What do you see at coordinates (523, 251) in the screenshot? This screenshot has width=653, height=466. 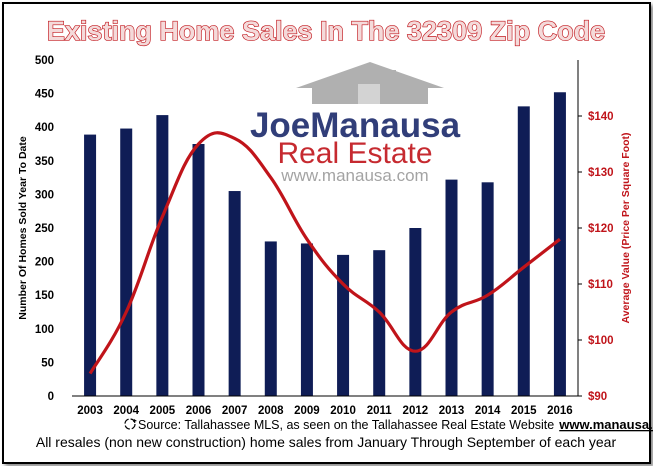 I see `bar-2015` at bounding box center [523, 251].